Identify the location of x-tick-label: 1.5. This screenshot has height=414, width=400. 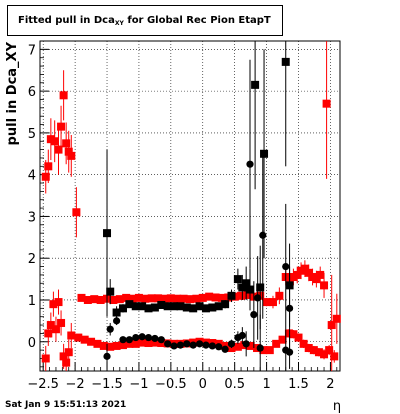
(298, 384).